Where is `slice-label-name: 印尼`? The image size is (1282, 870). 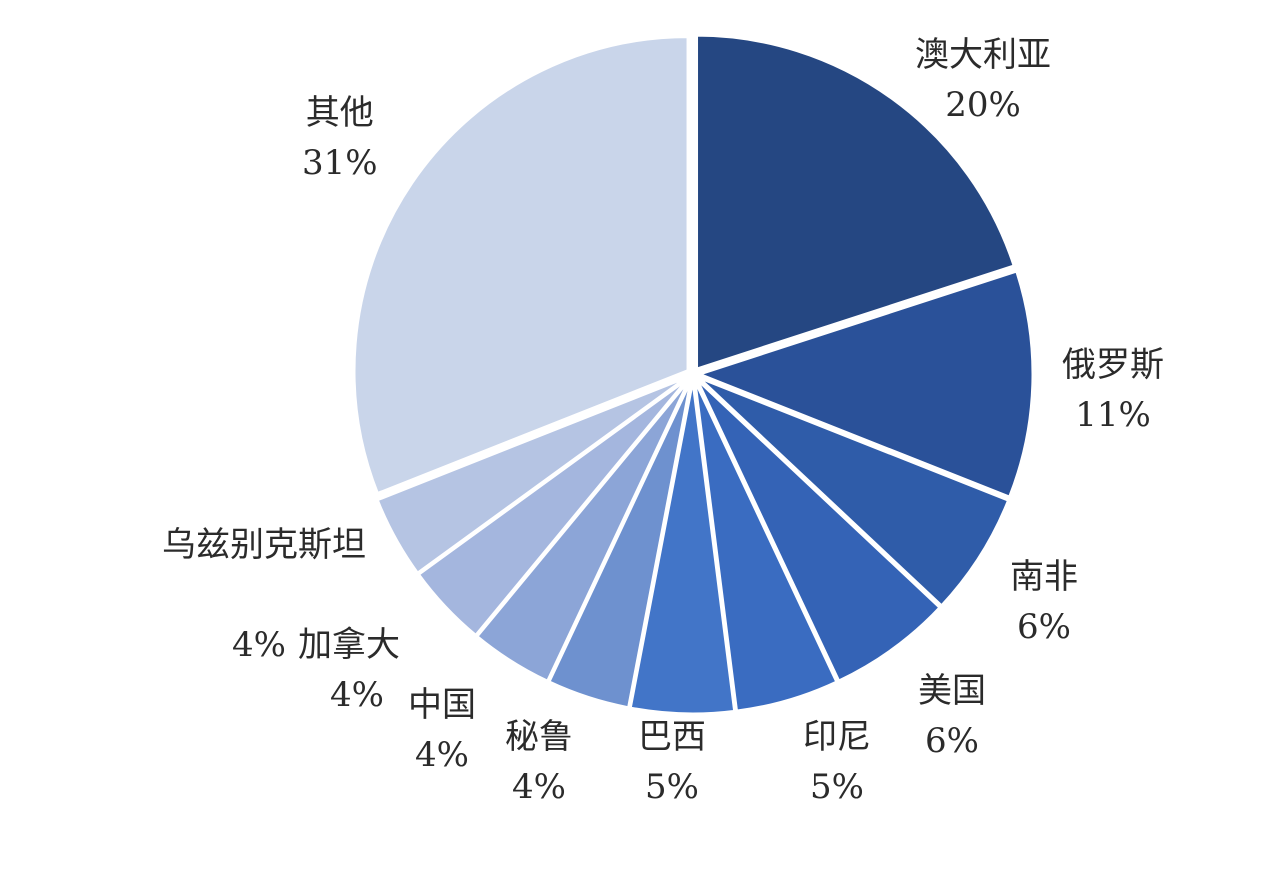 slice-label-name: 印尼 is located at coordinates (837, 737).